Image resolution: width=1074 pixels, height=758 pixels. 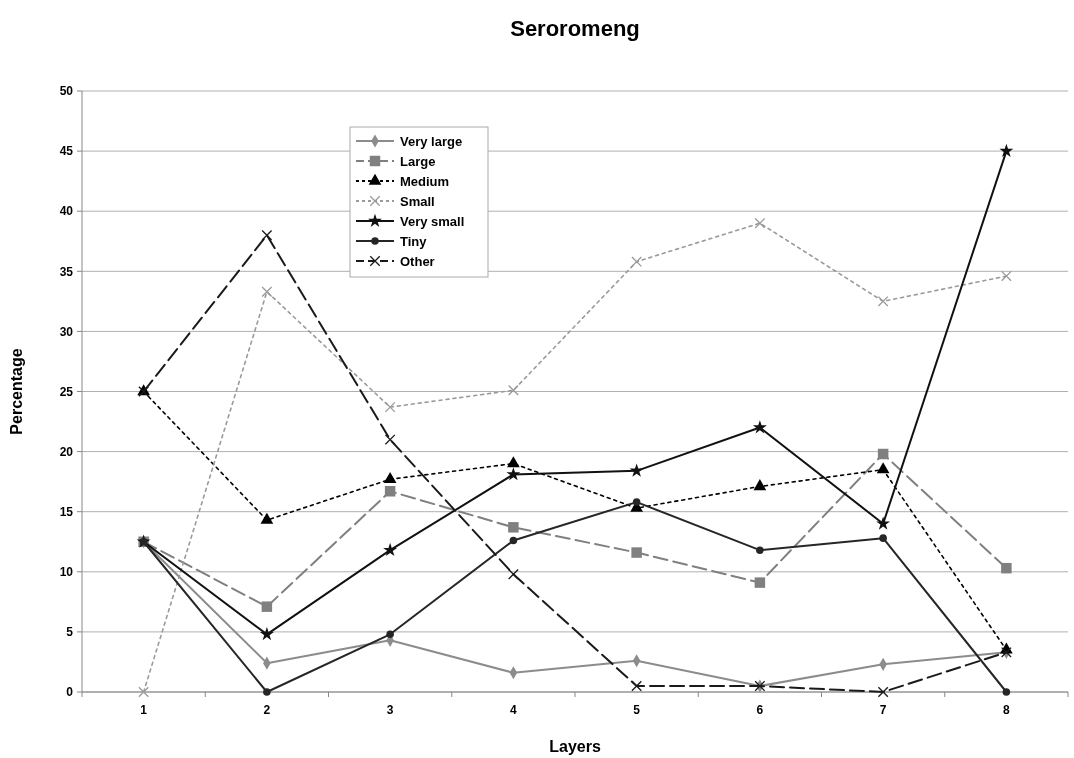 I want to click on legend-label: Large, so click(x=418, y=161).